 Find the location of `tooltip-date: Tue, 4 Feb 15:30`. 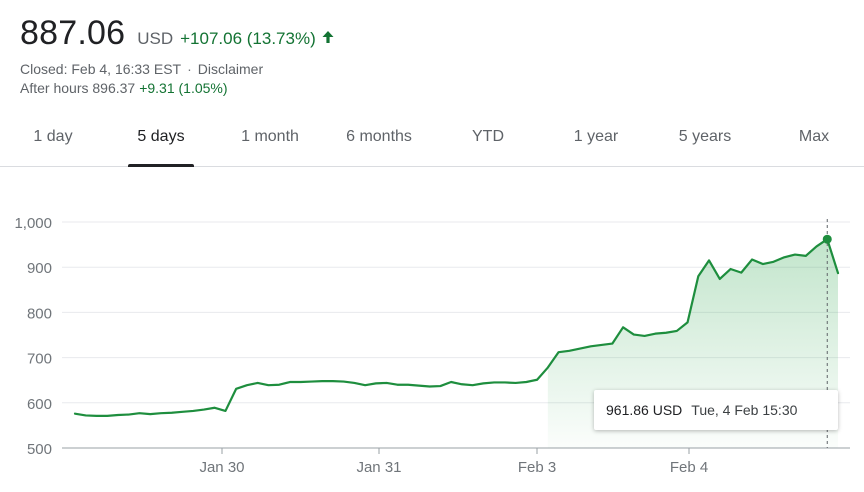

tooltip-date: Tue, 4 Feb 15:30 is located at coordinates (744, 410).